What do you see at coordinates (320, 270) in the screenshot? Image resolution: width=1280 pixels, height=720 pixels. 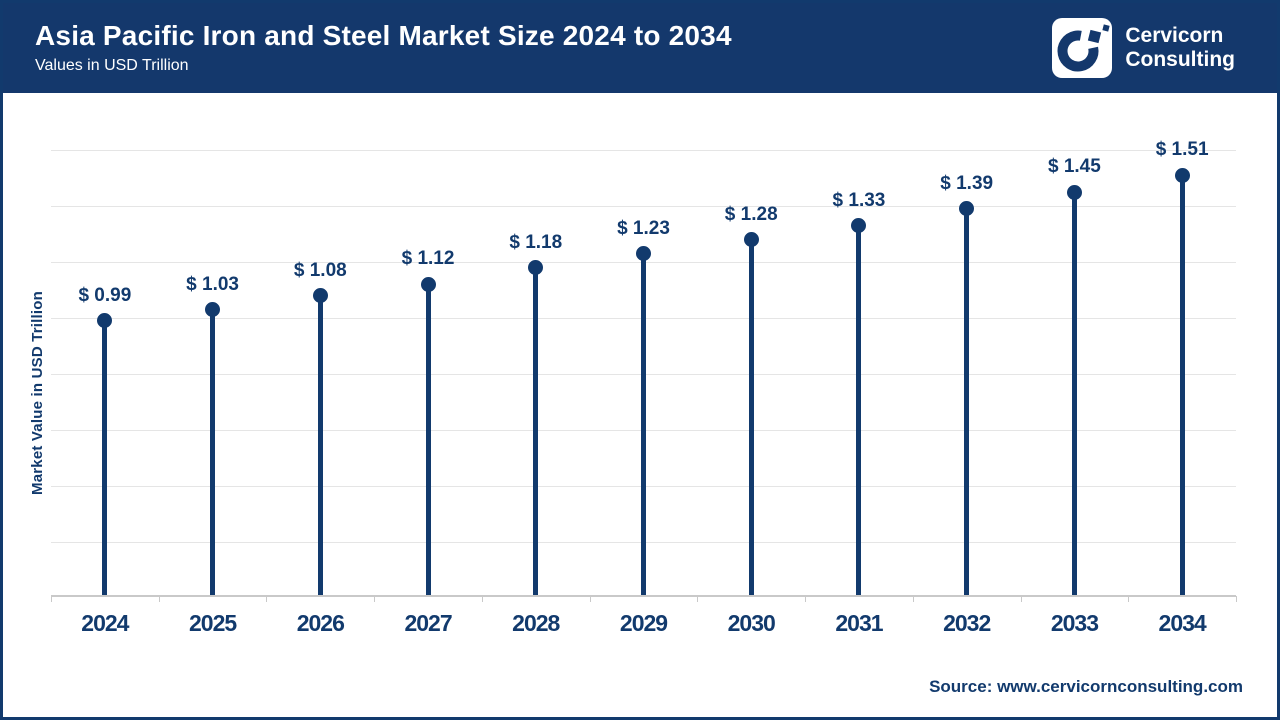 I see `value-label: $ 1.08` at bounding box center [320, 270].